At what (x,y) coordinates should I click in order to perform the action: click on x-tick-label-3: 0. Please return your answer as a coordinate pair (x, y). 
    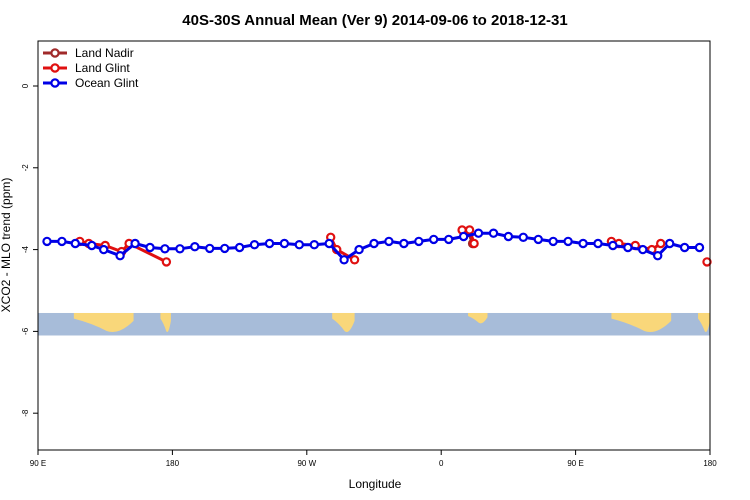
    Looking at the image, I should click on (441, 463).